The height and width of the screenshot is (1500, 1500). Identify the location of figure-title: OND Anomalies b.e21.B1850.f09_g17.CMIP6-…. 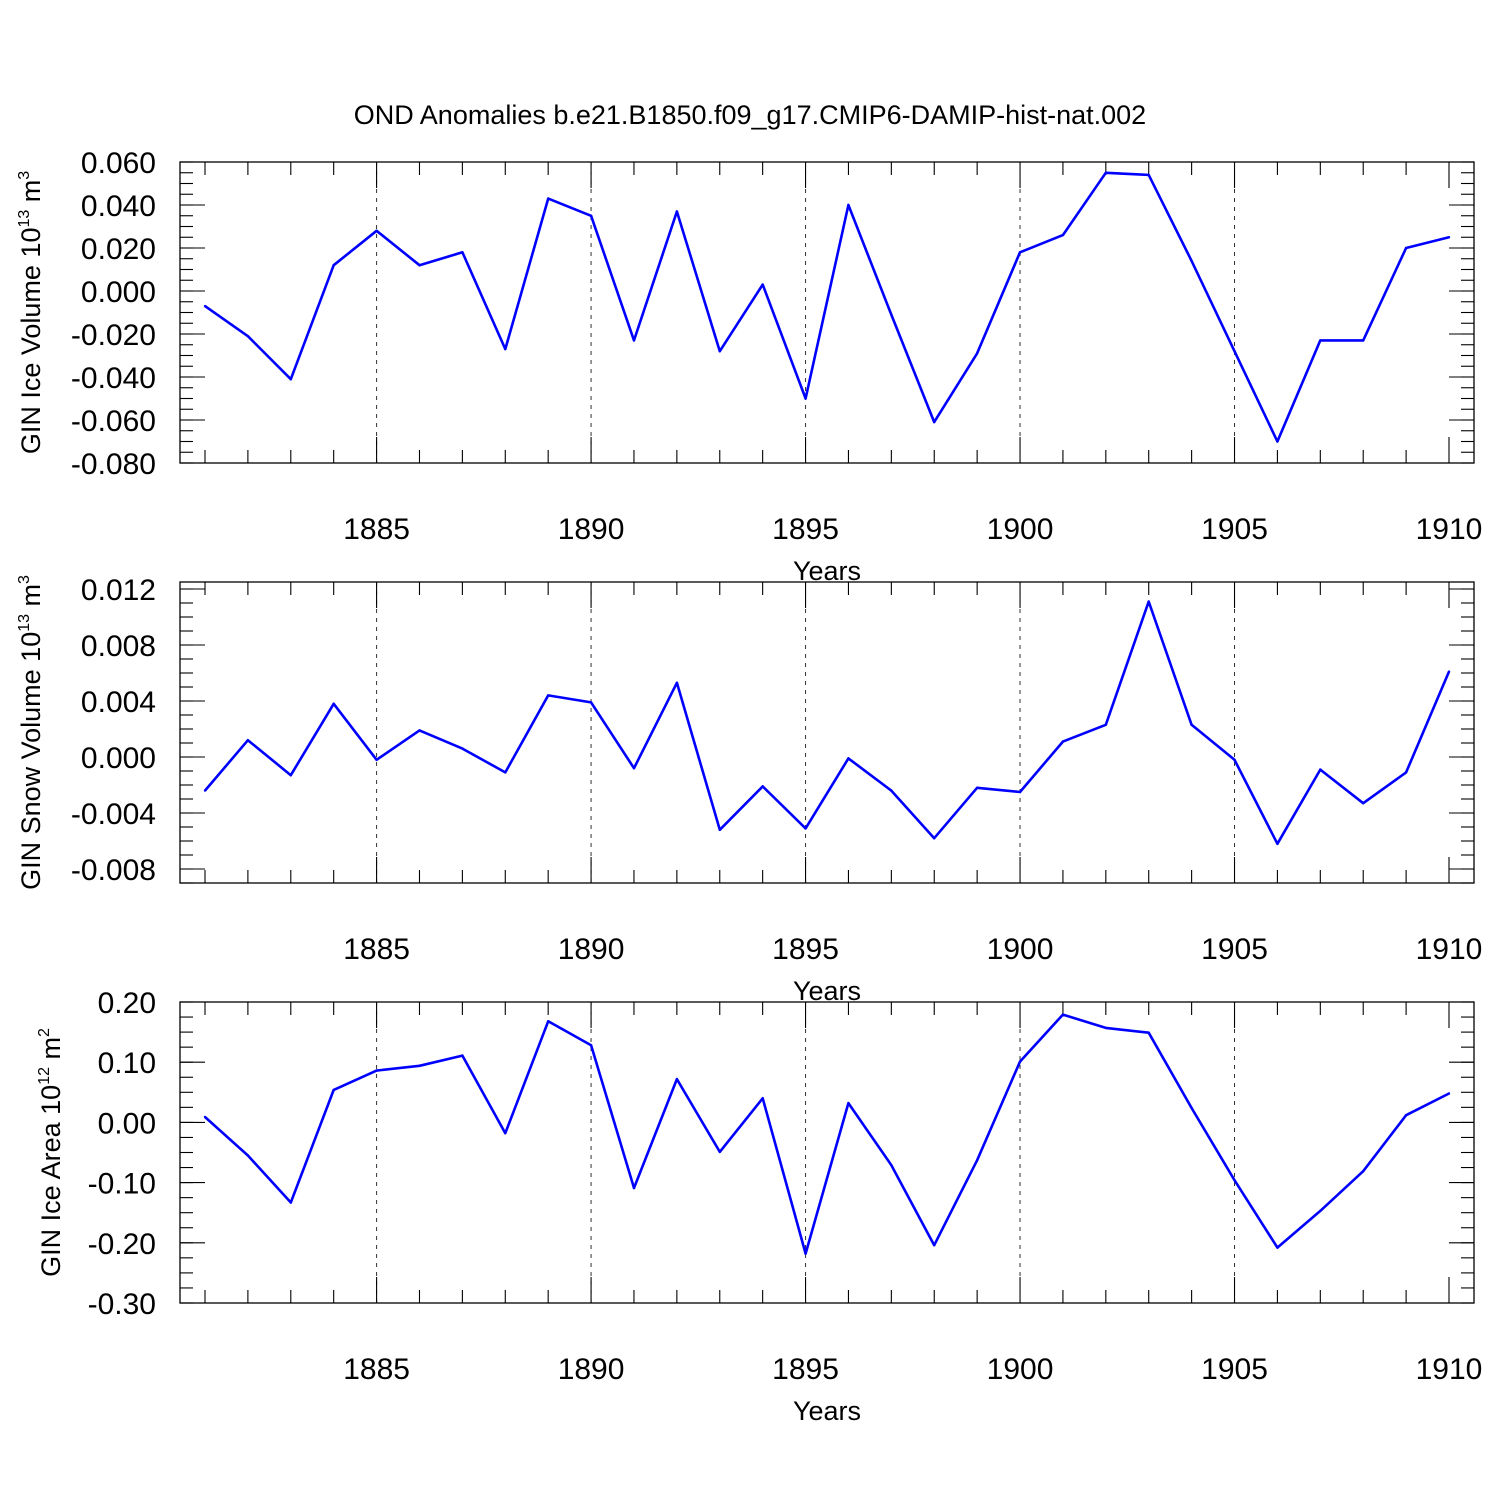
(750, 115).